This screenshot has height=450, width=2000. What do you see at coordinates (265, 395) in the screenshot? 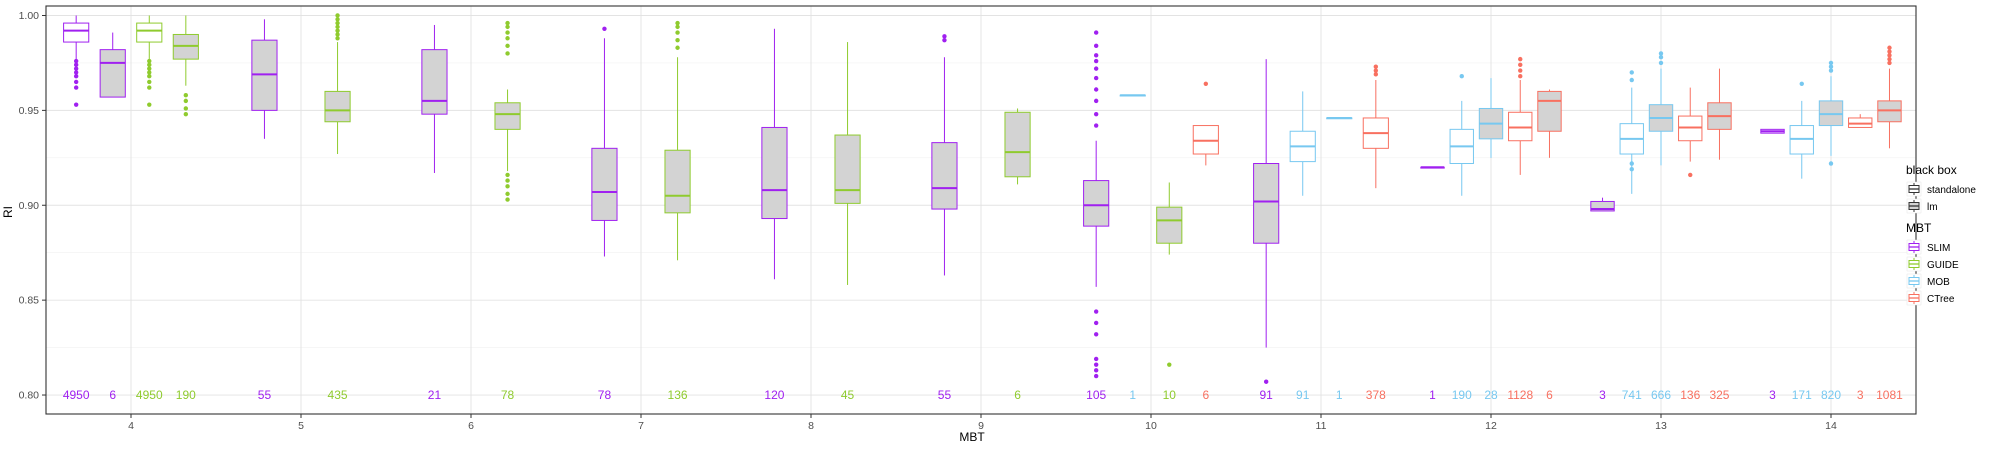
I see `count-label: 55` at bounding box center [265, 395].